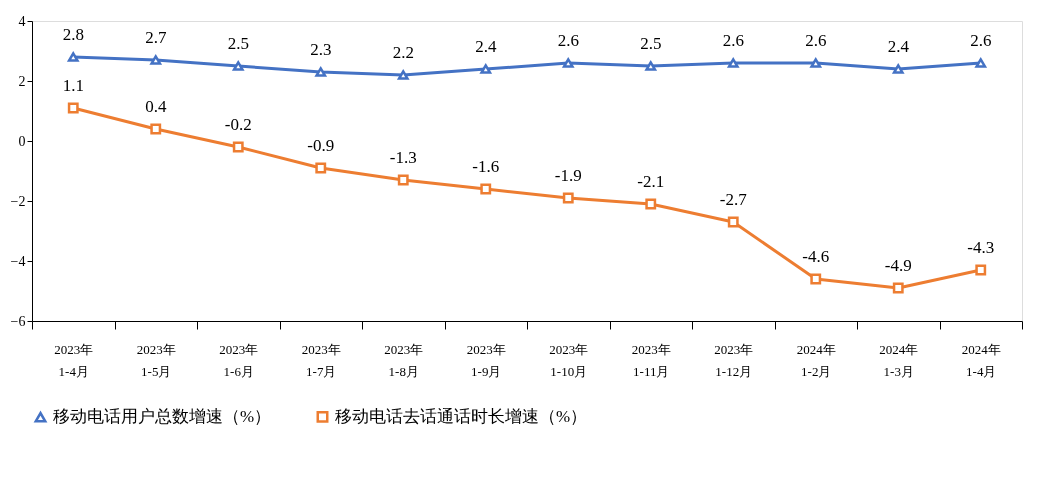  Describe the element at coordinates (321, 145) in the screenshot. I see `data-label: -0.9` at that location.